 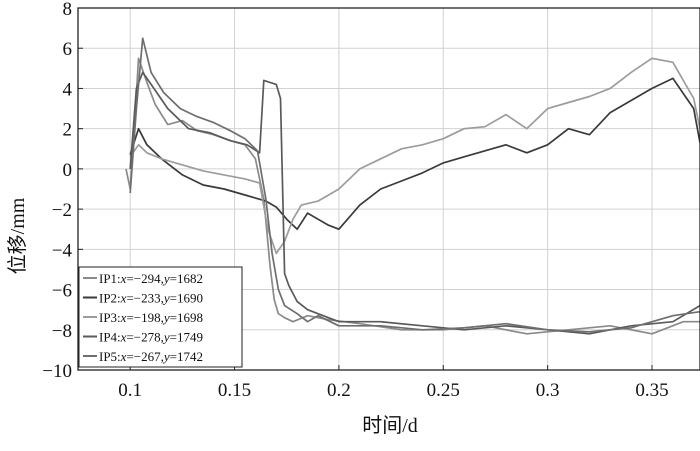 What do you see at coordinates (57, 191) in the screenshot?
I see `y-tick-labels: −10 −8 −6 −4 −2 0 2 4 6 8` at bounding box center [57, 191].